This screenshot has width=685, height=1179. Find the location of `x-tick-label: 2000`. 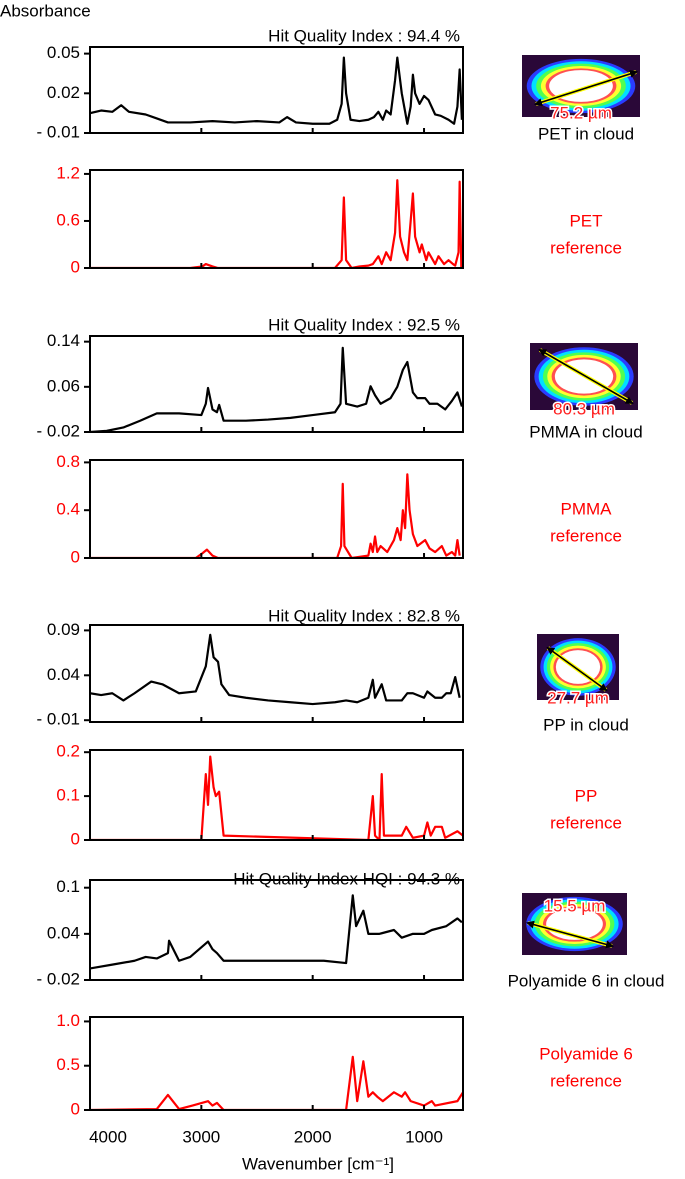

x-tick-label: 2000 is located at coordinates (313, 1136).